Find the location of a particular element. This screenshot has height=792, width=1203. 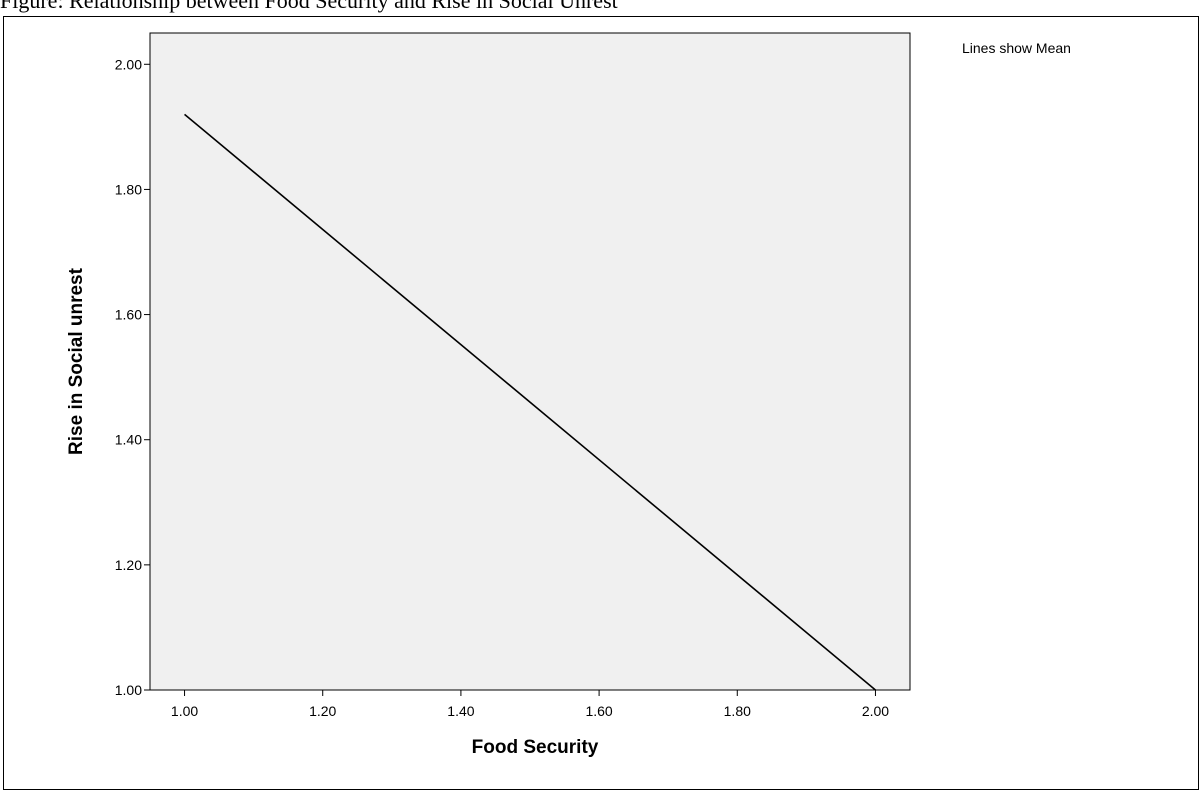

x-axis-title: Food Security is located at coordinates (535, 747).